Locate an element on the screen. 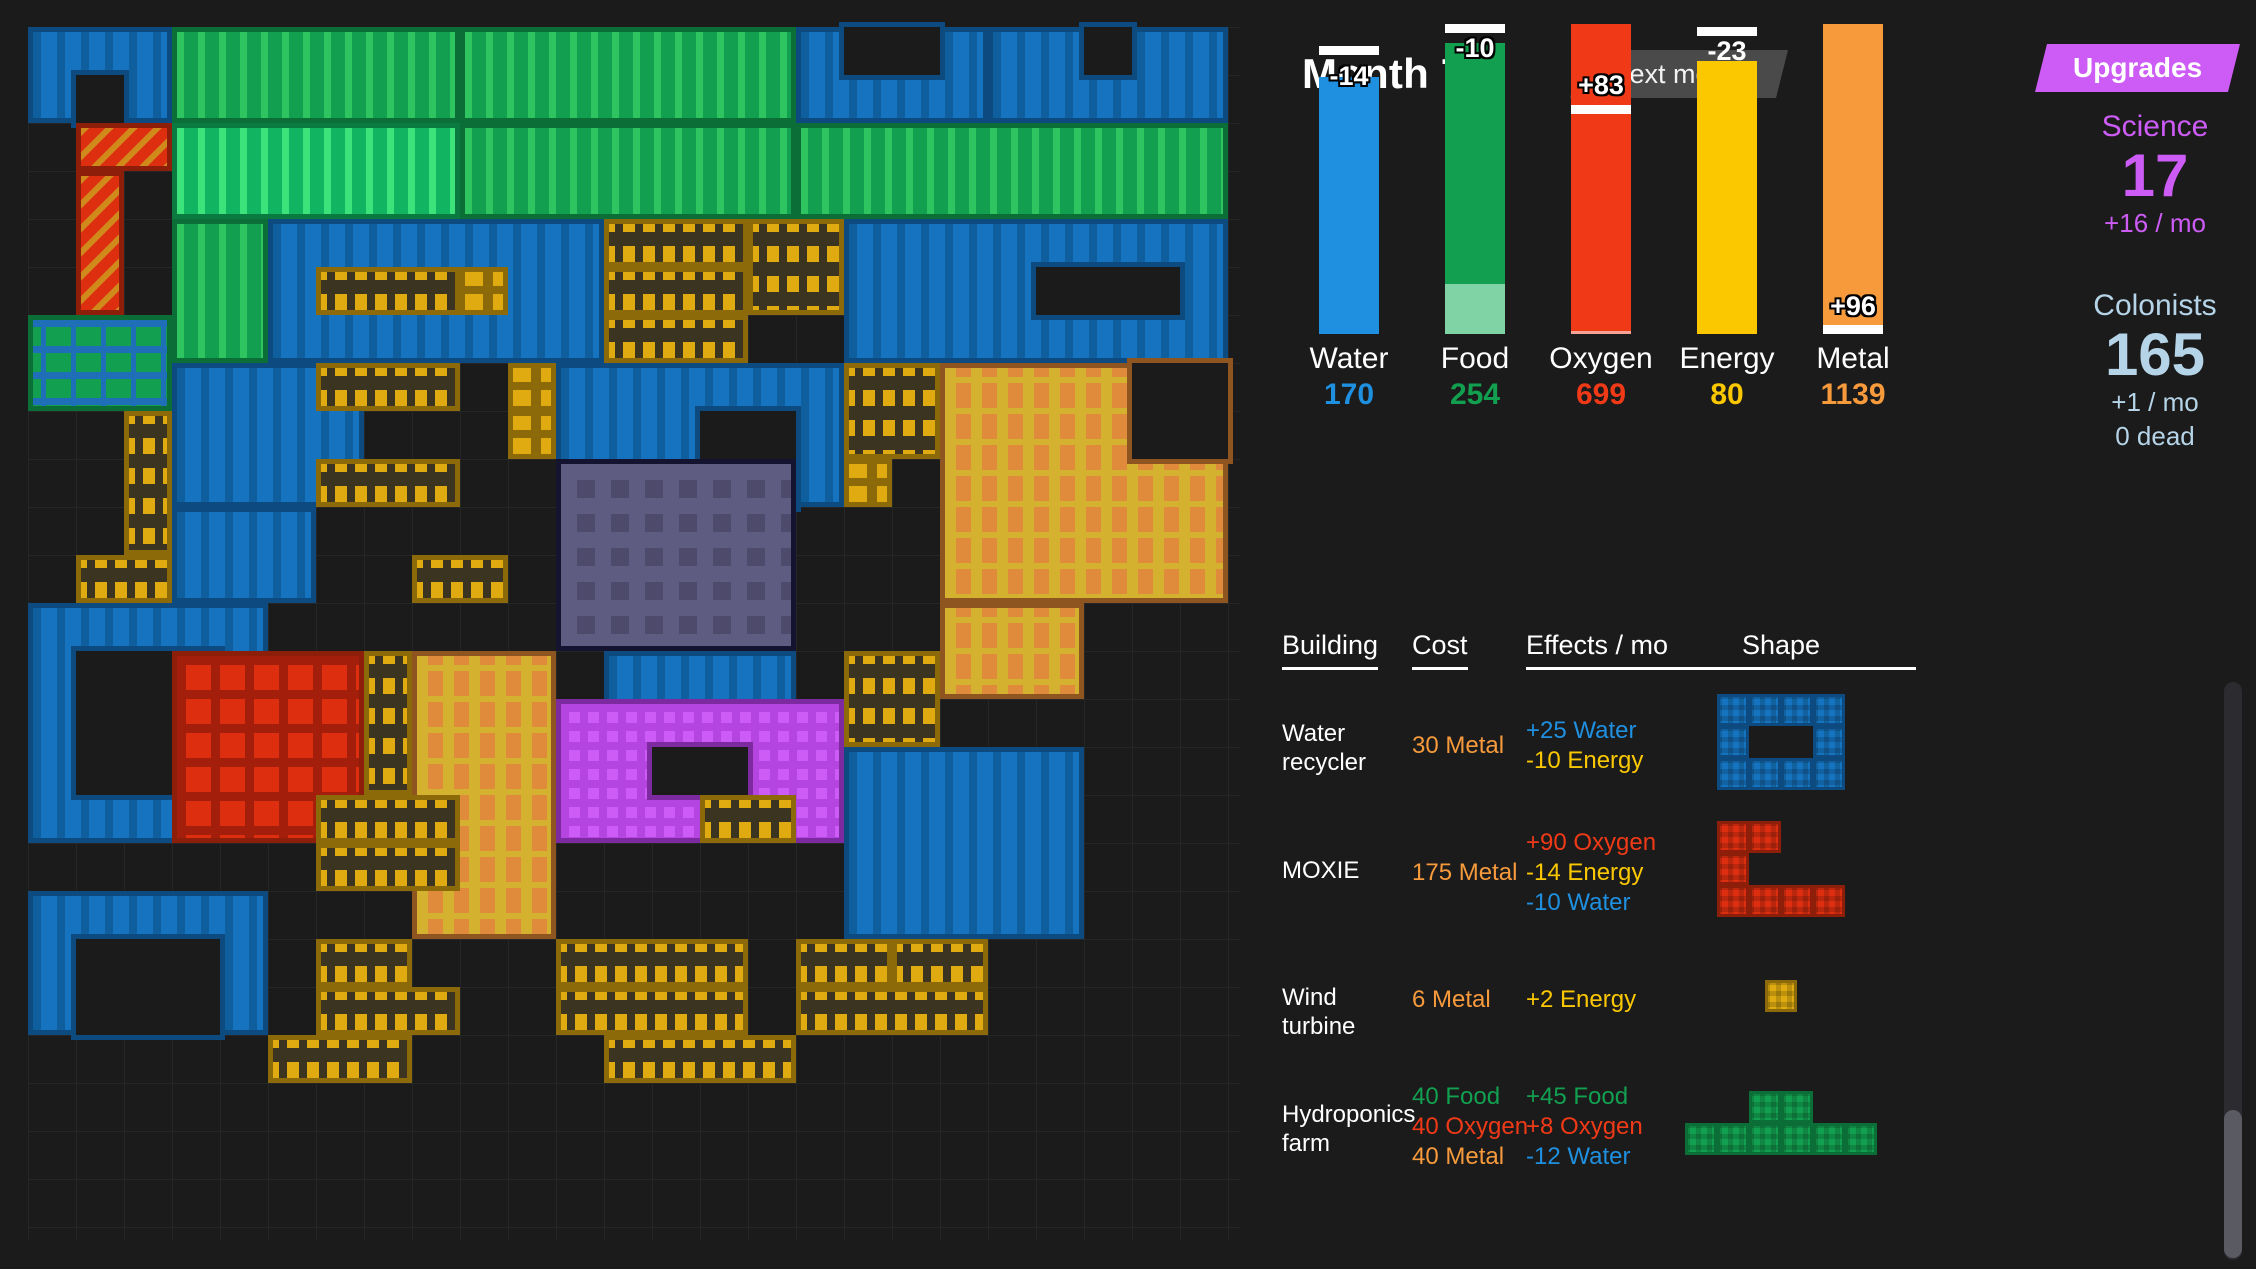 This screenshot has height=1269, width=2256. resource-metal: +96 Metal 1139 is located at coordinates (1853, 218).